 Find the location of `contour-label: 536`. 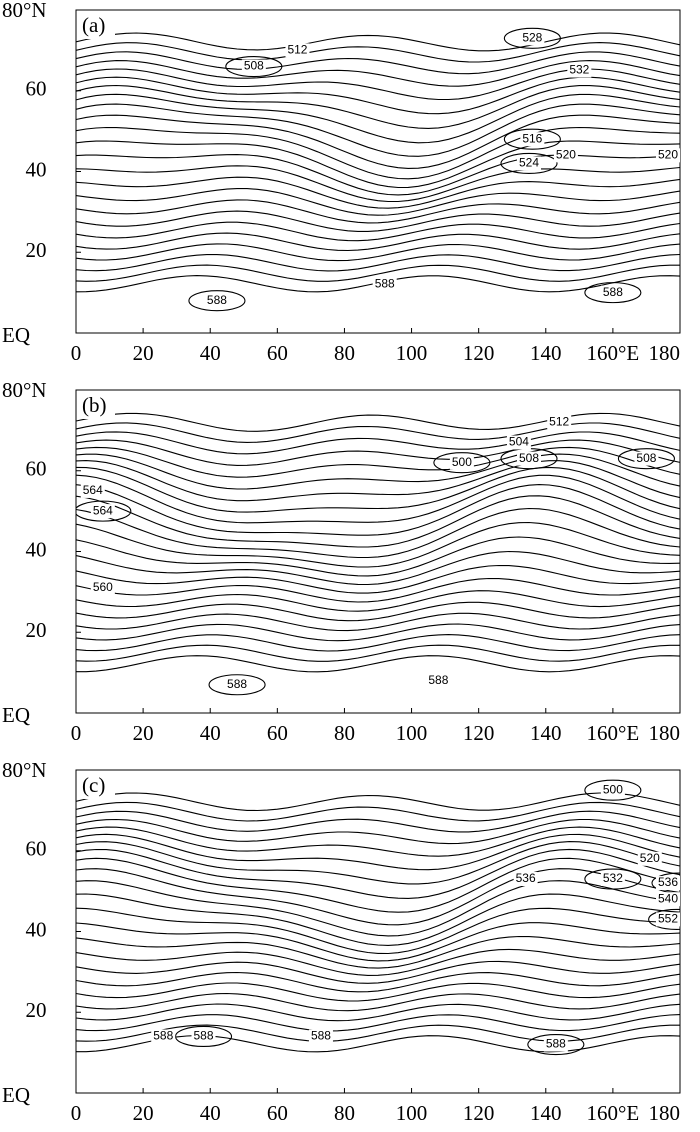

contour-label: 536 is located at coordinates (526, 878).